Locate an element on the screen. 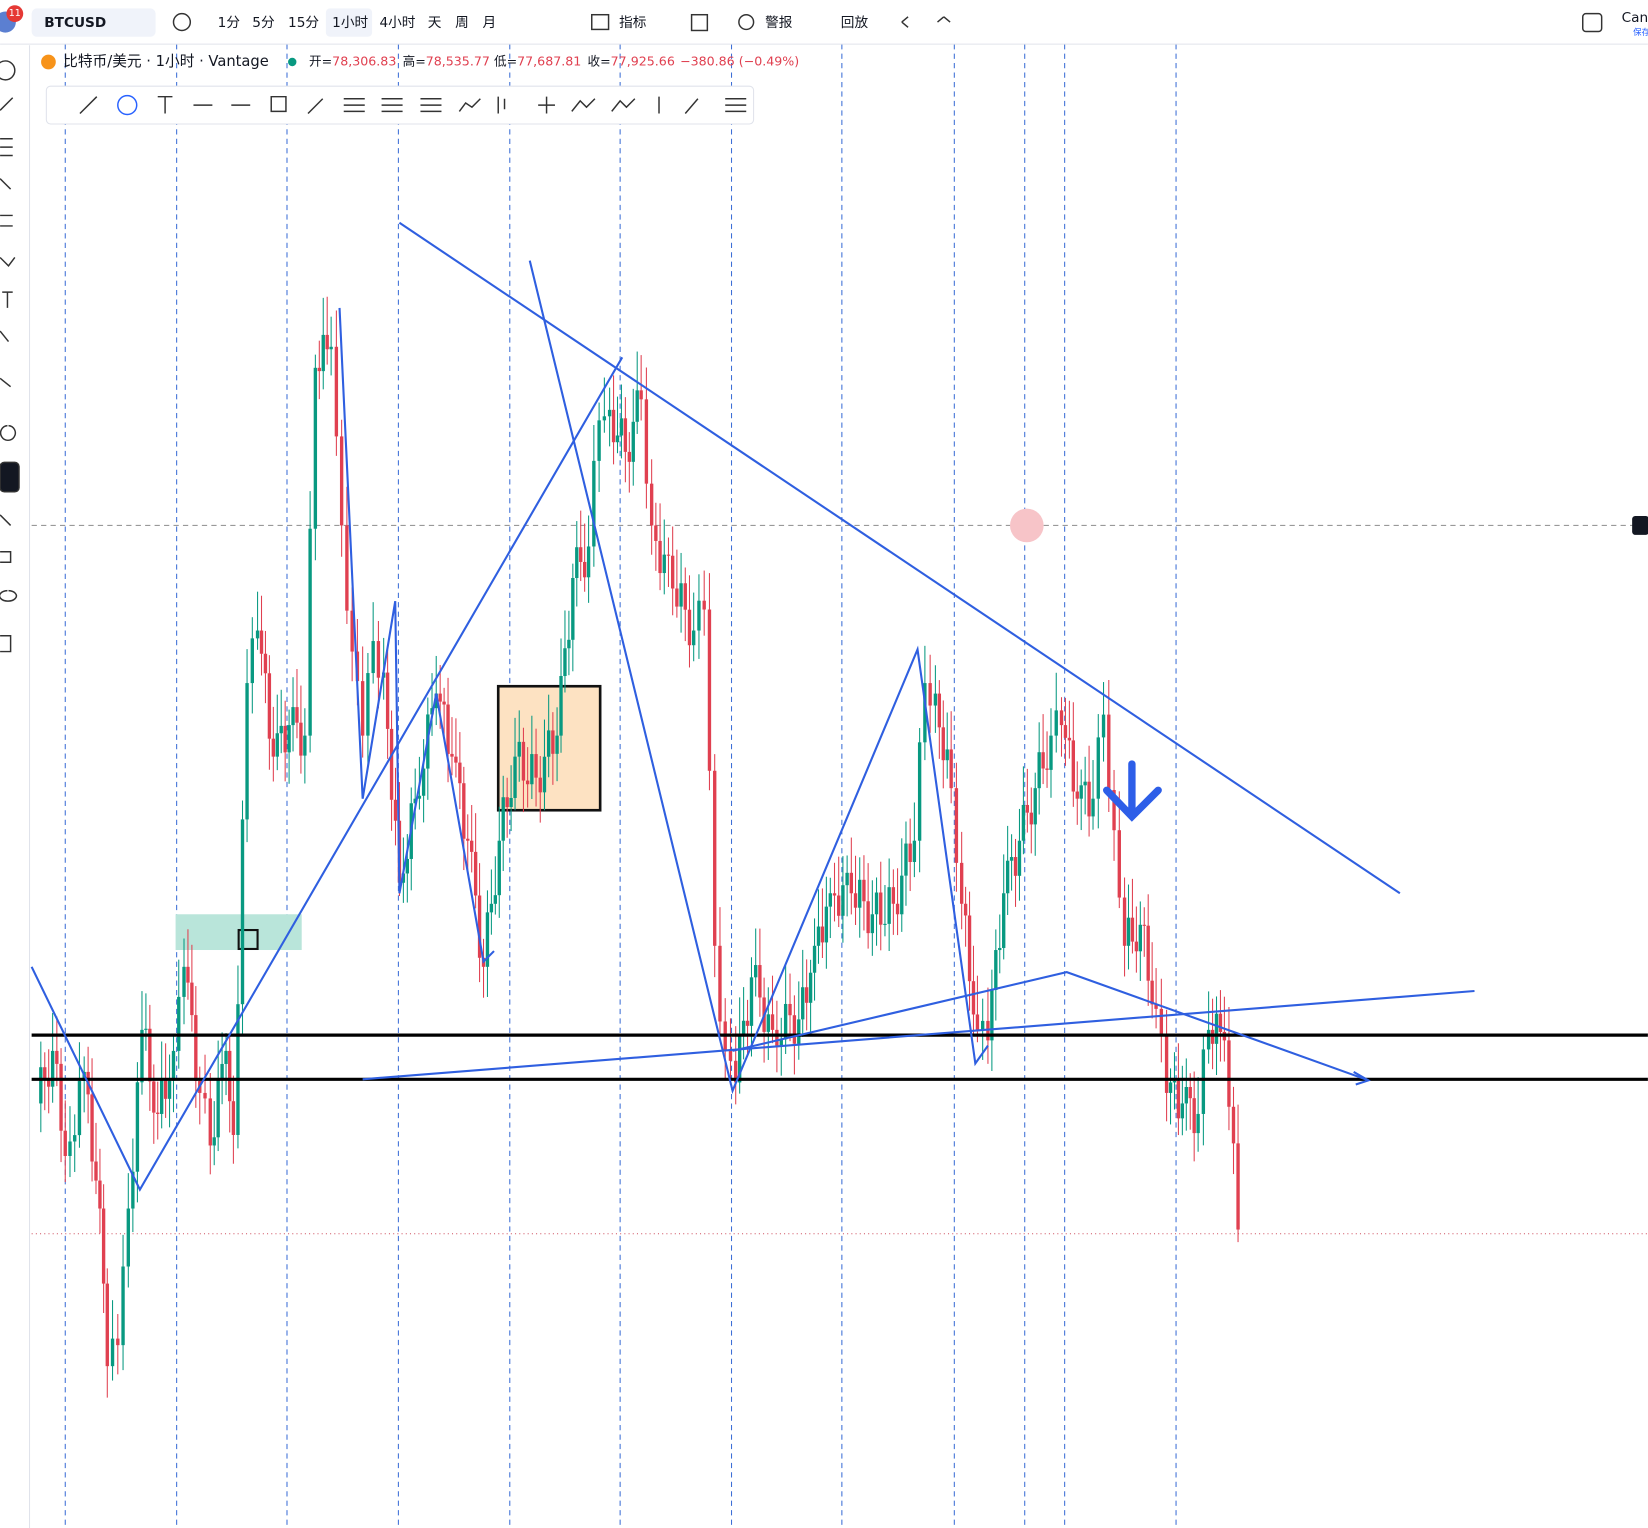  right-label: Can is located at coordinates (1635, 18).